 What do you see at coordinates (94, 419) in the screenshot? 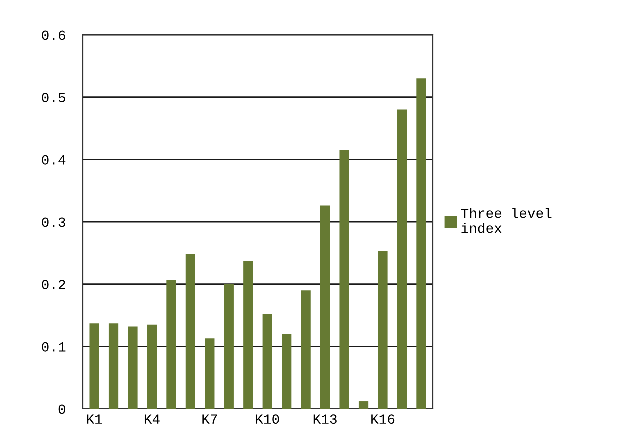
I see `x-tick-label: K1` at bounding box center [94, 419].